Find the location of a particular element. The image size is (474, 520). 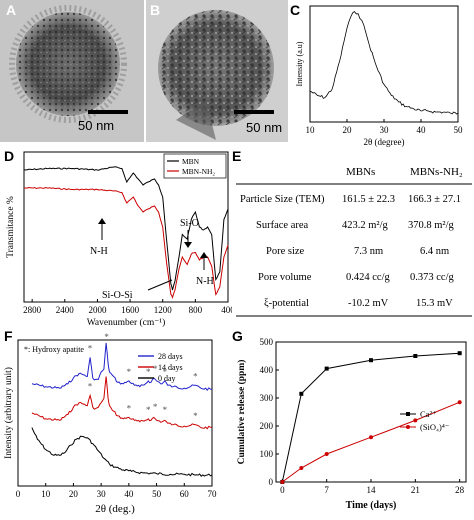

chart-f-xtick-label: 60 is located at coordinates (185, 494).